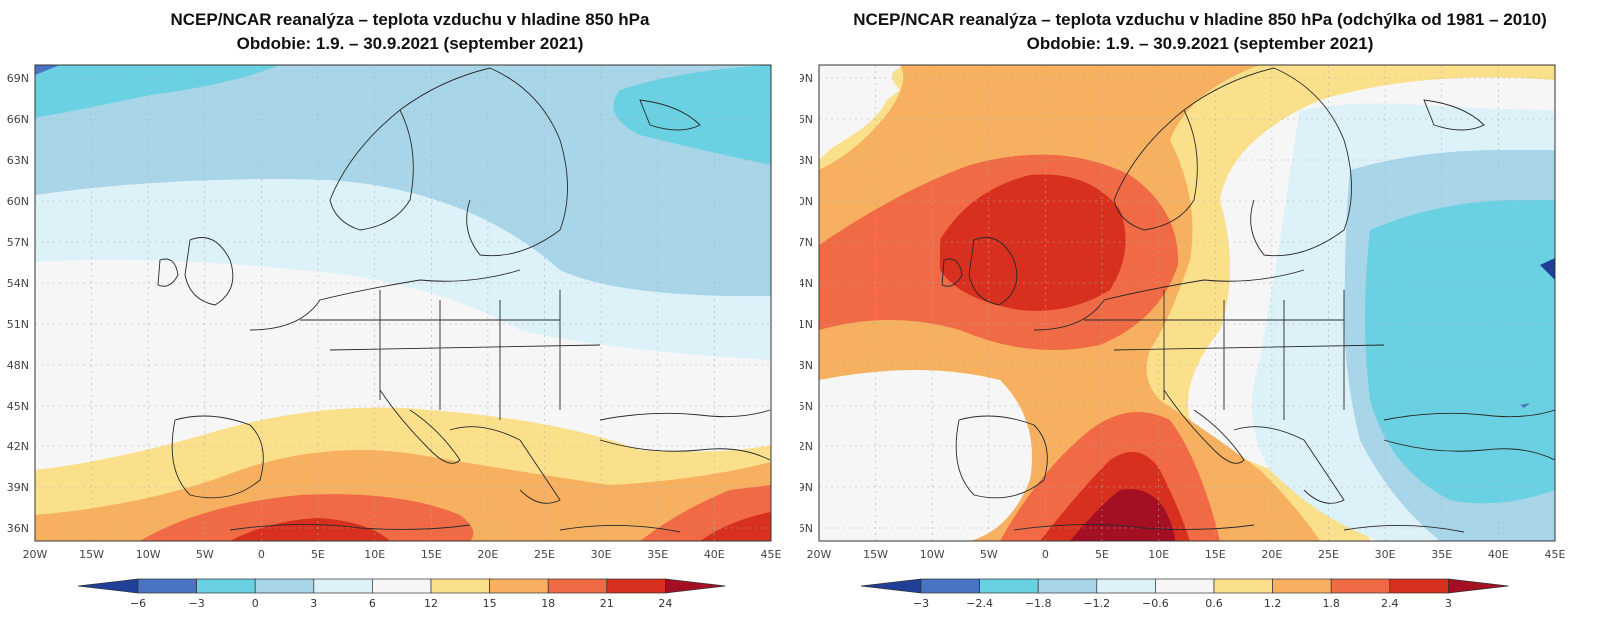 The width and height of the screenshot is (1600, 619). Describe the element at coordinates (1448, 603) in the screenshot. I see `right-colorbar-label: 3` at that location.